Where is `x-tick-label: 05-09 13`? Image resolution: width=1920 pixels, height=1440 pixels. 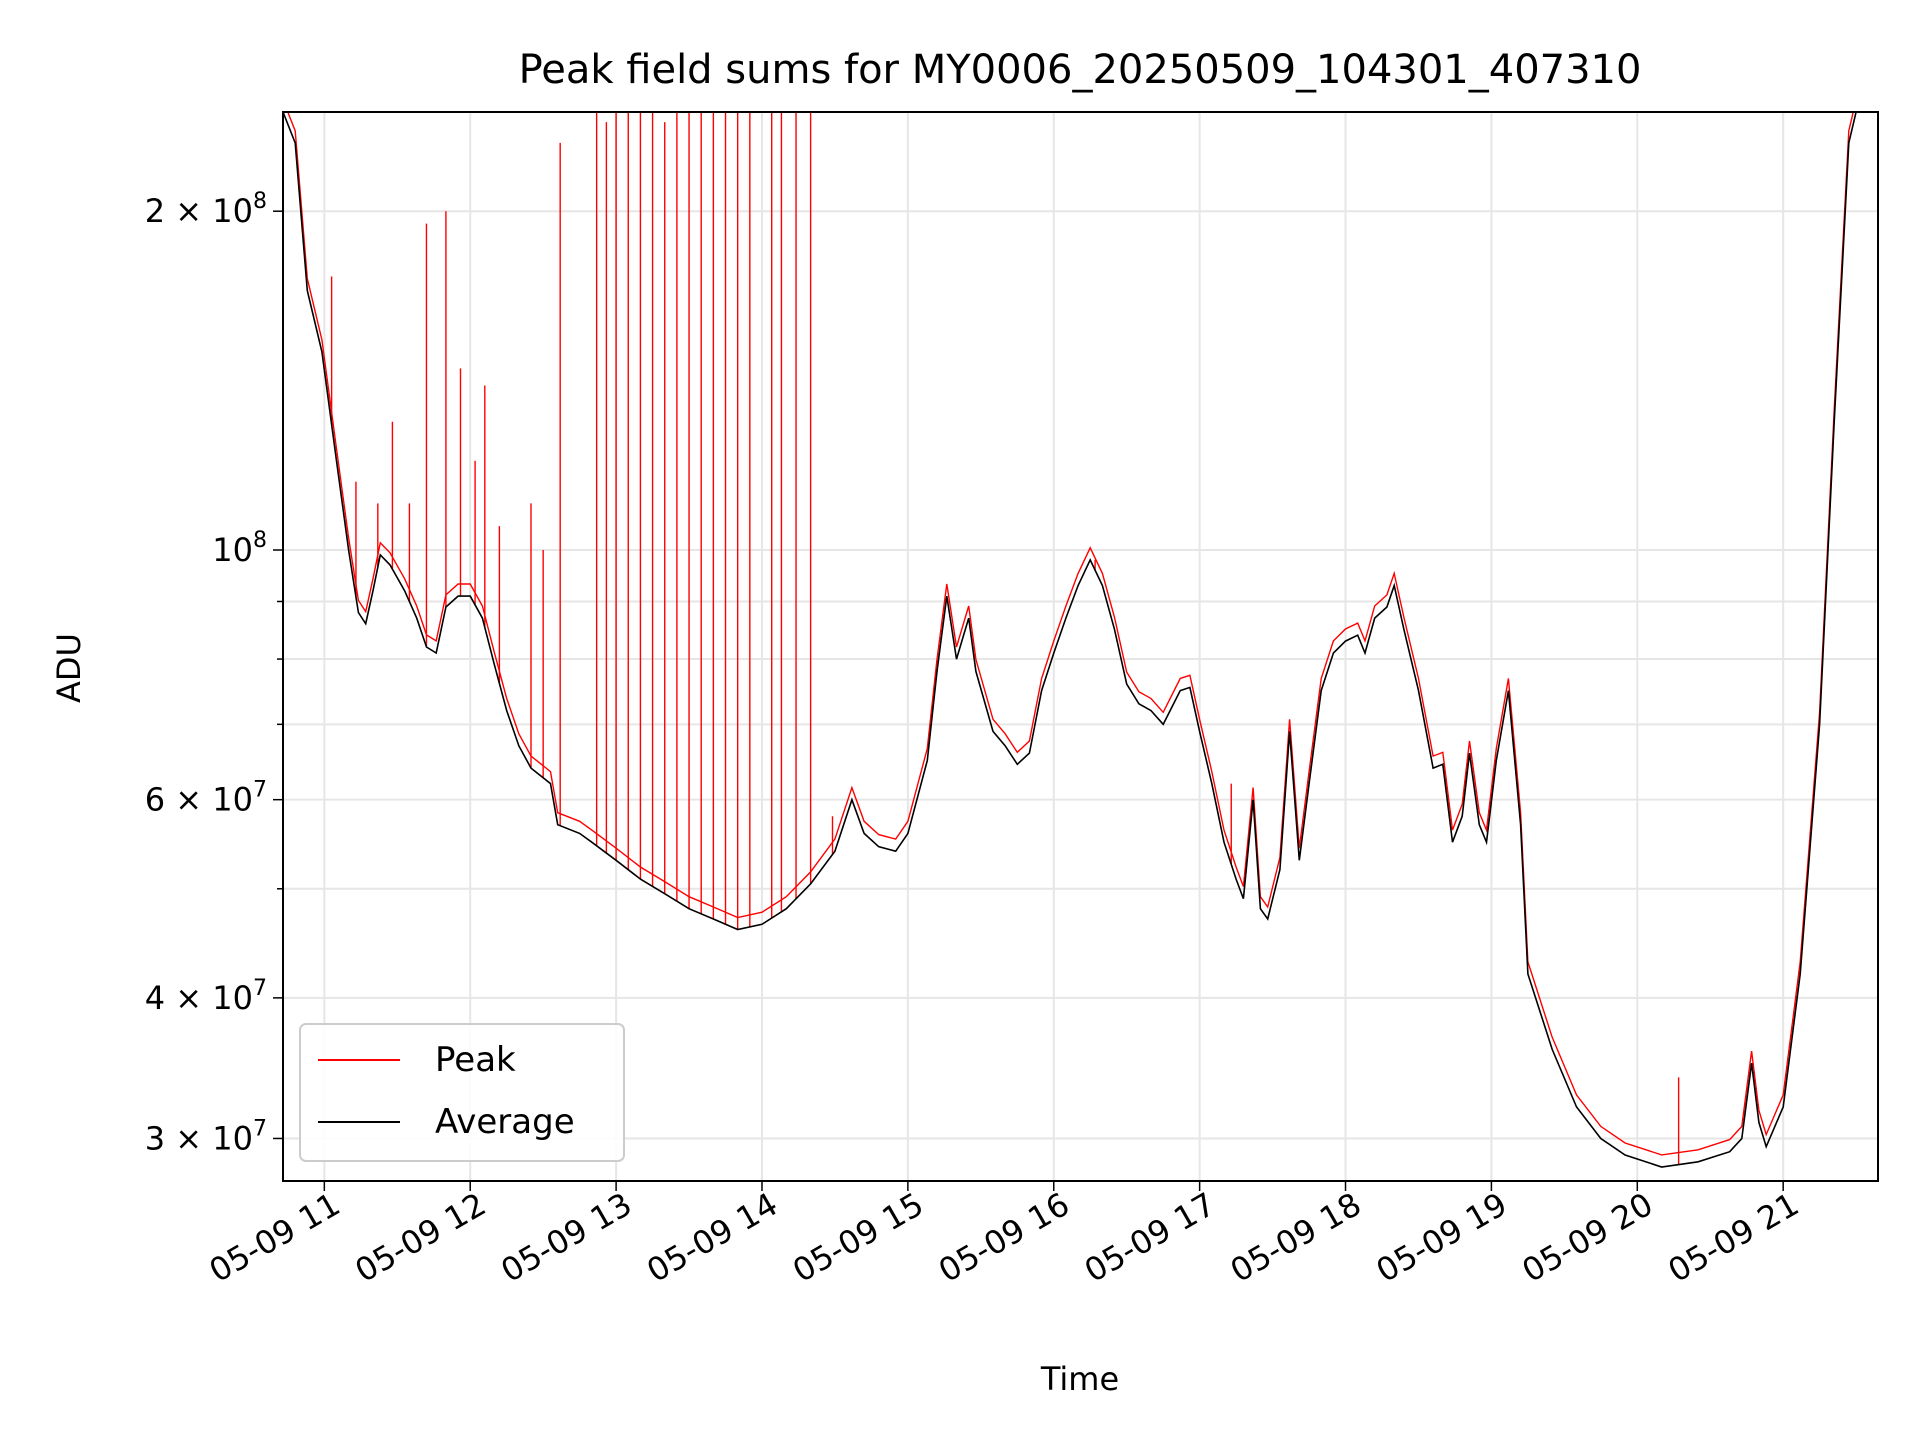 x-tick-label: 05-09 13 is located at coordinates (567, 1237).